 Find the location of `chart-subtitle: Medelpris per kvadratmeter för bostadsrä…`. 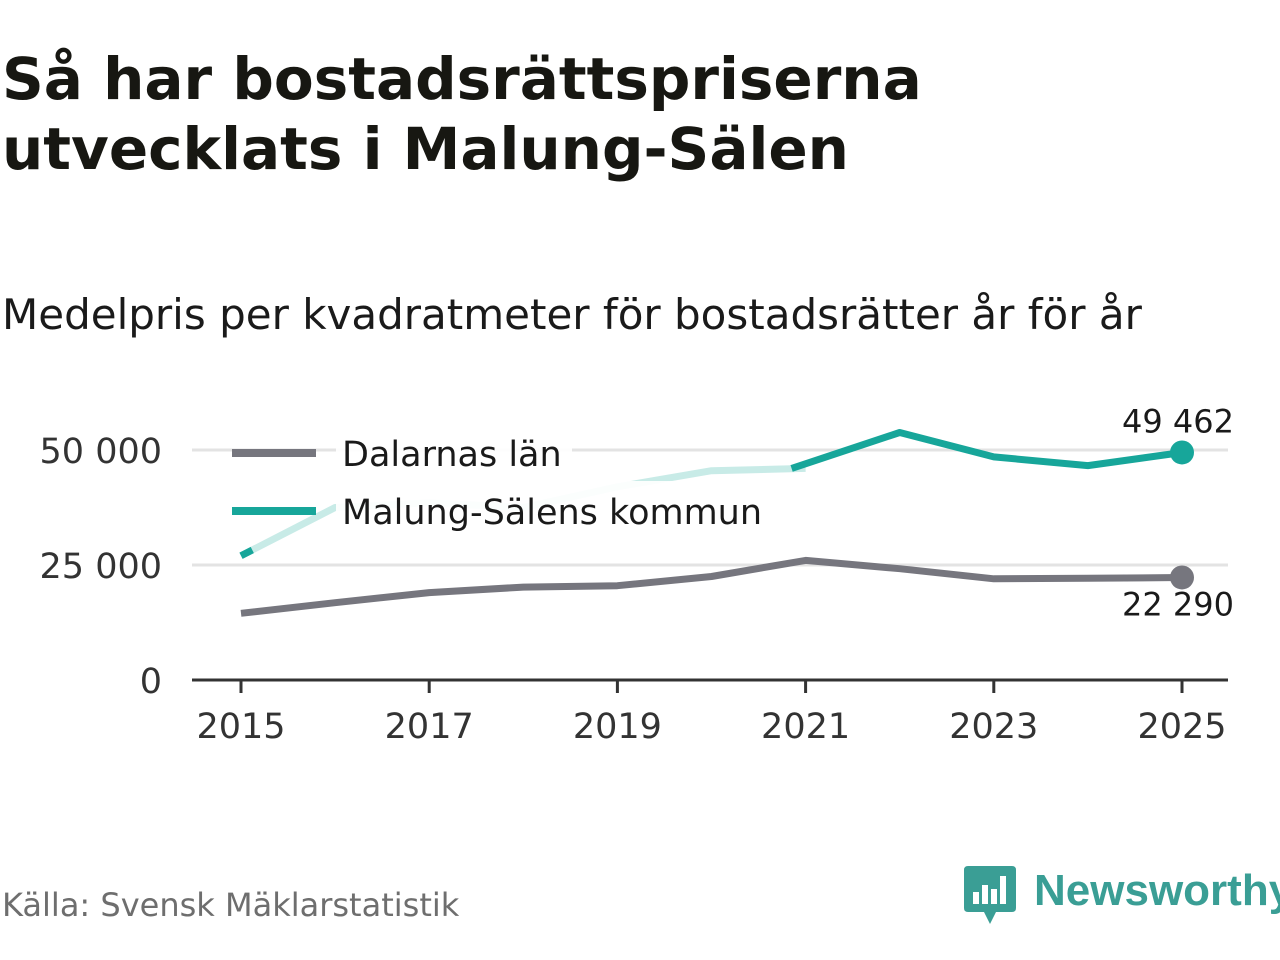

chart-subtitle: Medelpris per kvadratmeter för bostadsrä… is located at coordinates (572, 314).